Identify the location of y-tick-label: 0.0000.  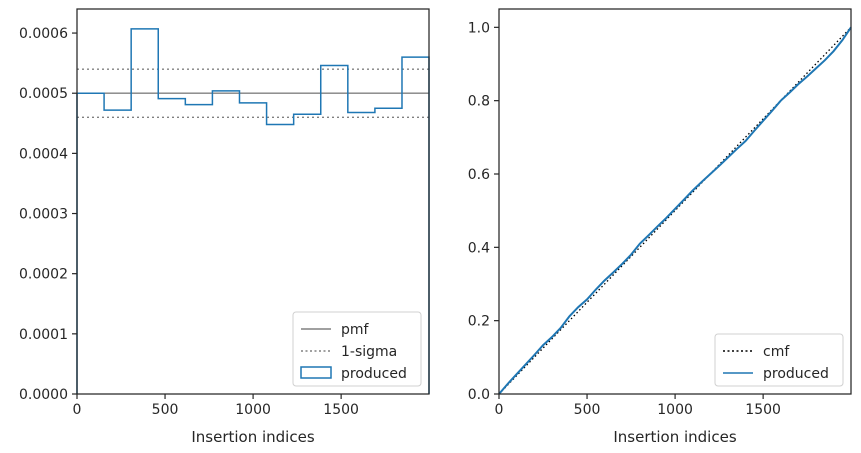
(43, 395).